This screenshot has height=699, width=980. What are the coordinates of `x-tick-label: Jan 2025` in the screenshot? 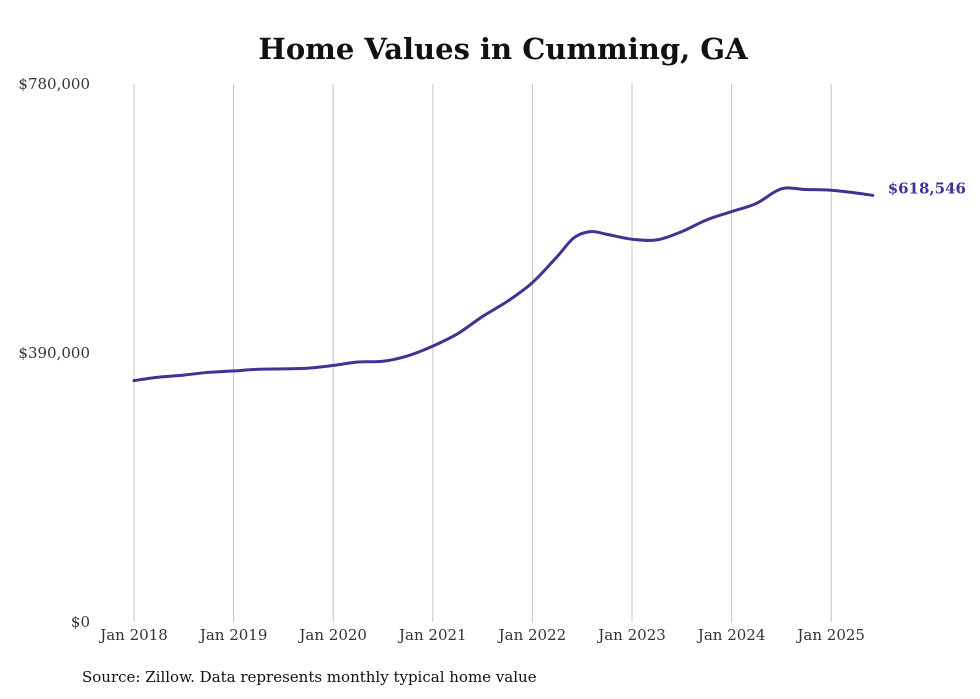 It's located at (830, 635).